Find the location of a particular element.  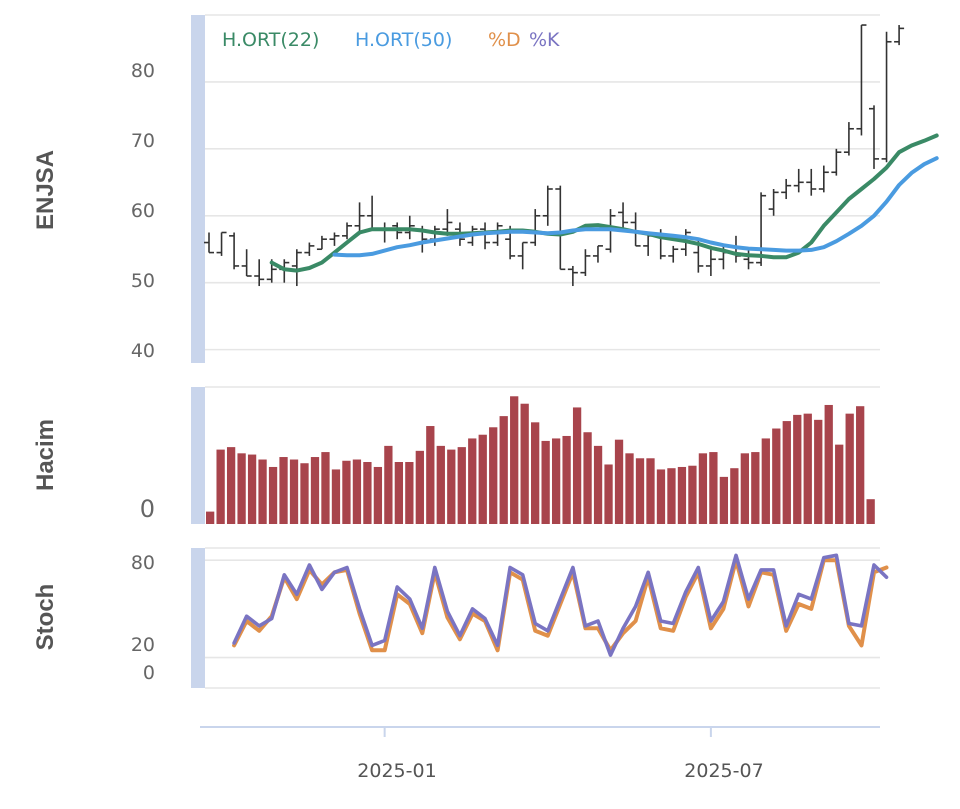

price-ytick-50: 50 is located at coordinates (143, 281).